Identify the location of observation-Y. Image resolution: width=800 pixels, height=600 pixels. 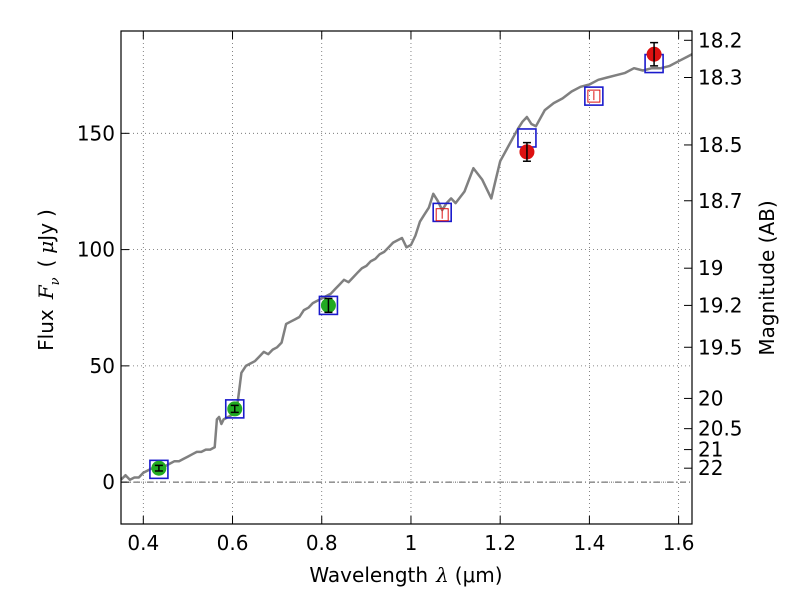
(442, 212).